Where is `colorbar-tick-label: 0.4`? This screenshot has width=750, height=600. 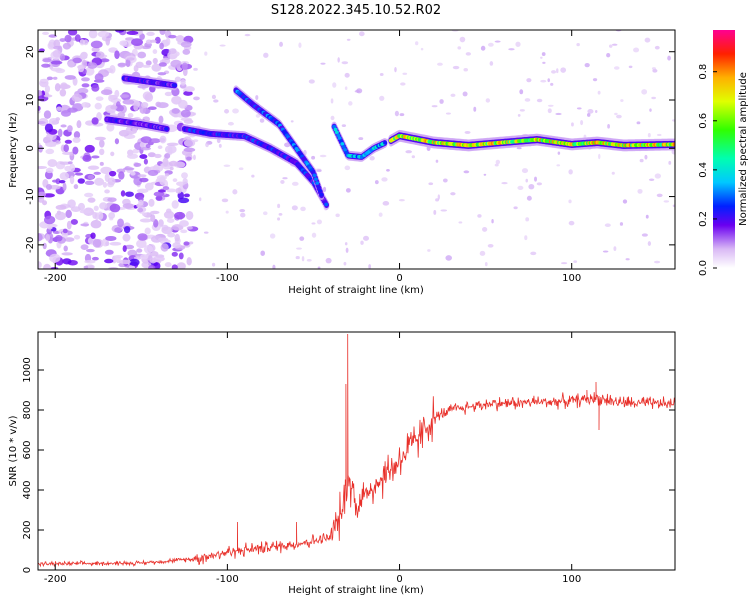 colorbar-tick-label: 0.4 is located at coordinates (703, 170).